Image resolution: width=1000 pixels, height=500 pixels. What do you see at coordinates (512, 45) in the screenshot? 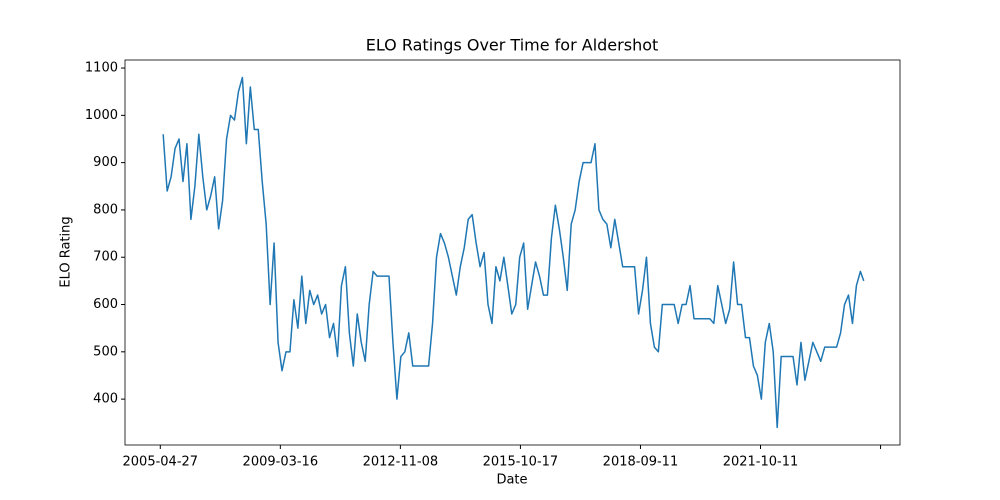
I see `chart-title: ELO Ratings Over Time for Aldershot` at bounding box center [512, 45].